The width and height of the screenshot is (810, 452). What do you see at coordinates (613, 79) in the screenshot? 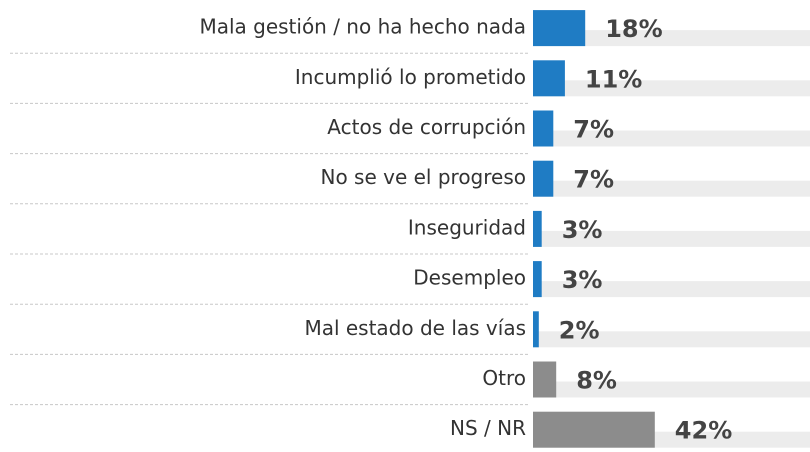
I see `value-label: 11%` at bounding box center [613, 79].